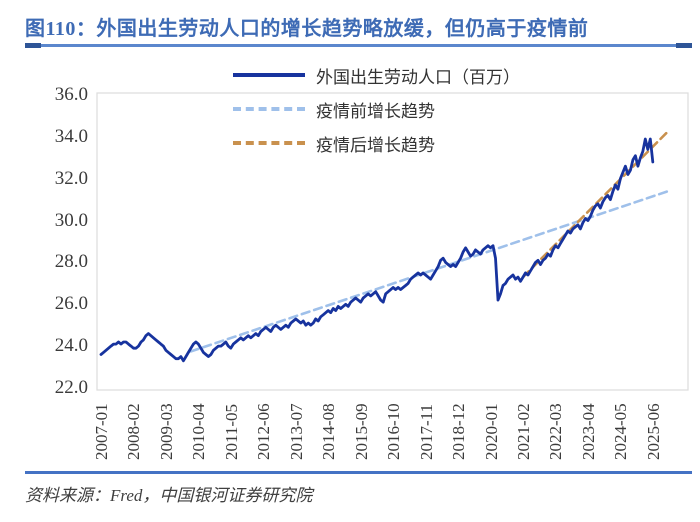  Describe the element at coordinates (101, 431) in the screenshot. I see `x-axis-tick-label: 2007-01` at that location.